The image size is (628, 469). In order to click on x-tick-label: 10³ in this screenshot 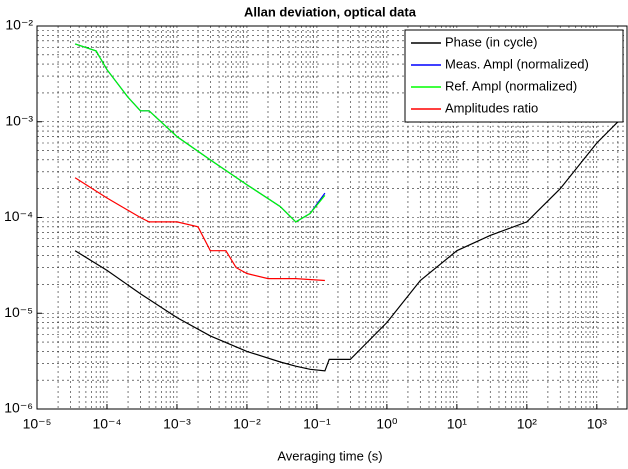, I will do `click(597, 424)`.